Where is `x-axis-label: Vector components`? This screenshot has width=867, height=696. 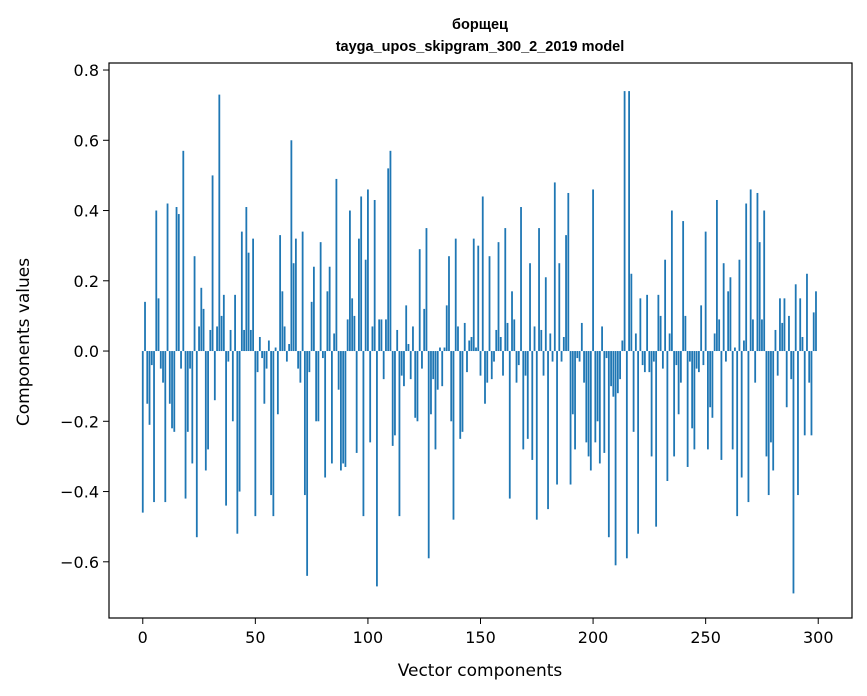
x-axis-label: Vector components is located at coordinates (480, 671).